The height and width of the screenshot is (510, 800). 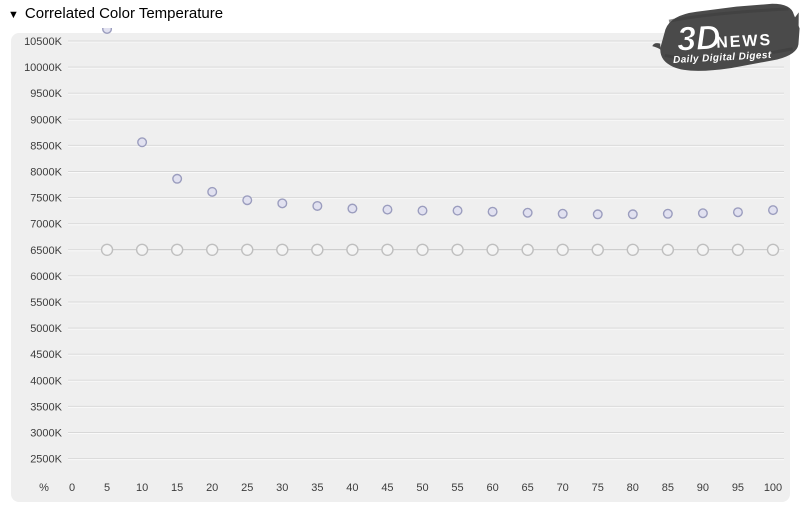 I want to click on y-axis-tick-label: 8000K, so click(x=46, y=173).